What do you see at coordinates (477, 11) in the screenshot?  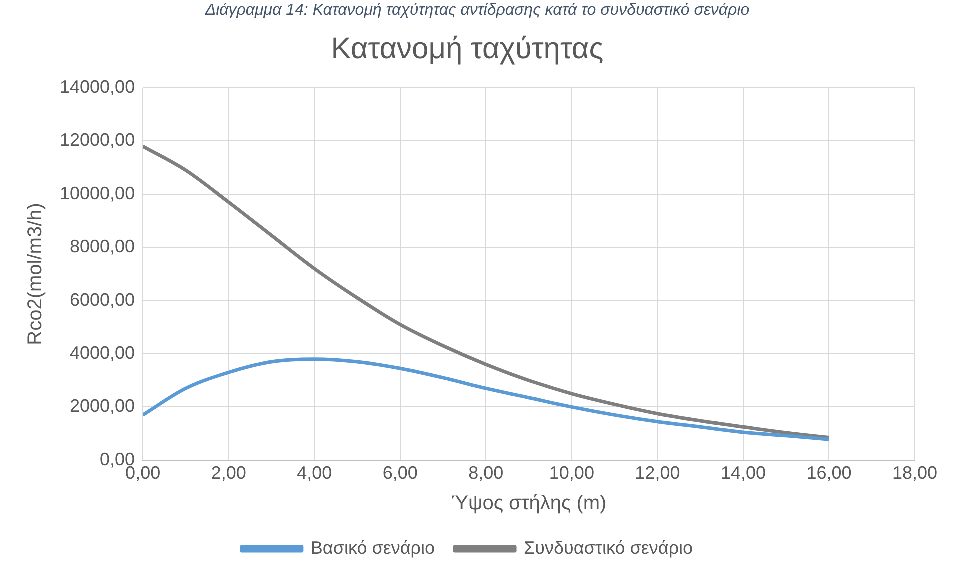 I see `text: Διάγραμμα 14: Κατανομή ταχύτητας αντίδρασης κατά το συνδυαστικό σενάριο` at bounding box center [477, 11].